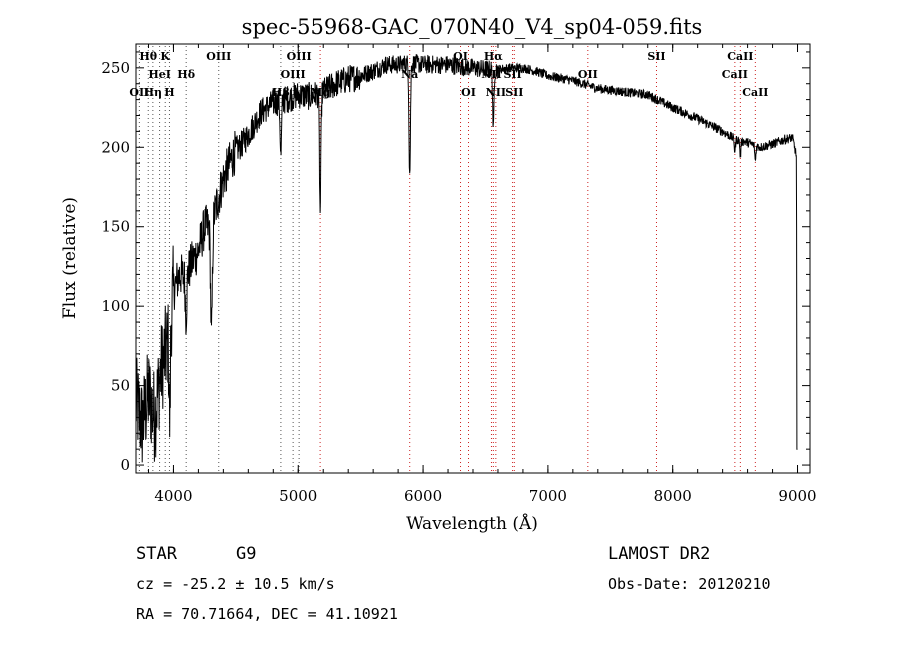 The height and width of the screenshot is (650, 900). What do you see at coordinates (169, 92) in the screenshot?
I see `line-marker-label: H` at bounding box center [169, 92].